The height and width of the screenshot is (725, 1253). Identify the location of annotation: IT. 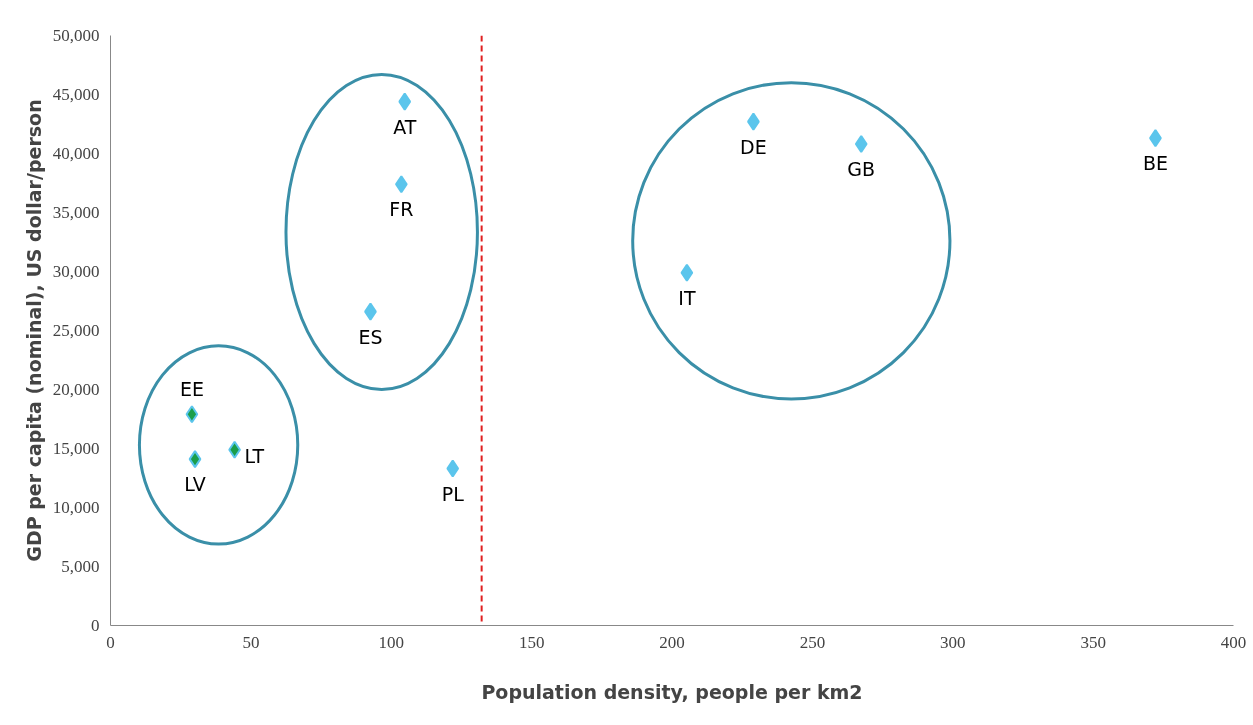
(687, 297).